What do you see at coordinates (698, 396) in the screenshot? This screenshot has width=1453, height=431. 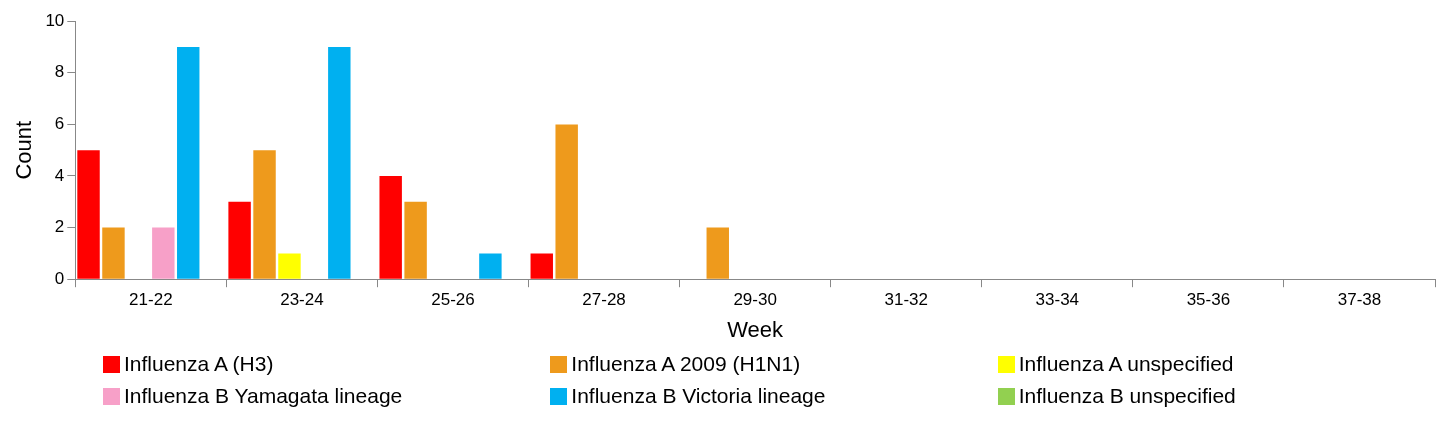 I see `legend-label: Influenza B Victoria lineage` at bounding box center [698, 396].